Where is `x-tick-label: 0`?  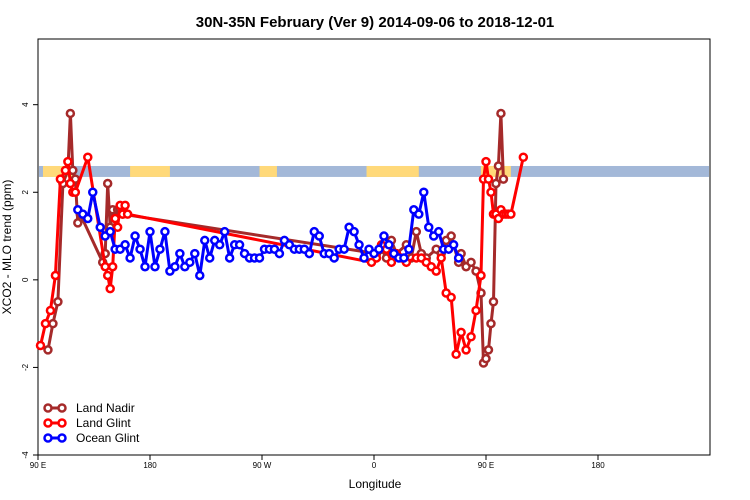
x-tick-label: 0 is located at coordinates (374, 465).